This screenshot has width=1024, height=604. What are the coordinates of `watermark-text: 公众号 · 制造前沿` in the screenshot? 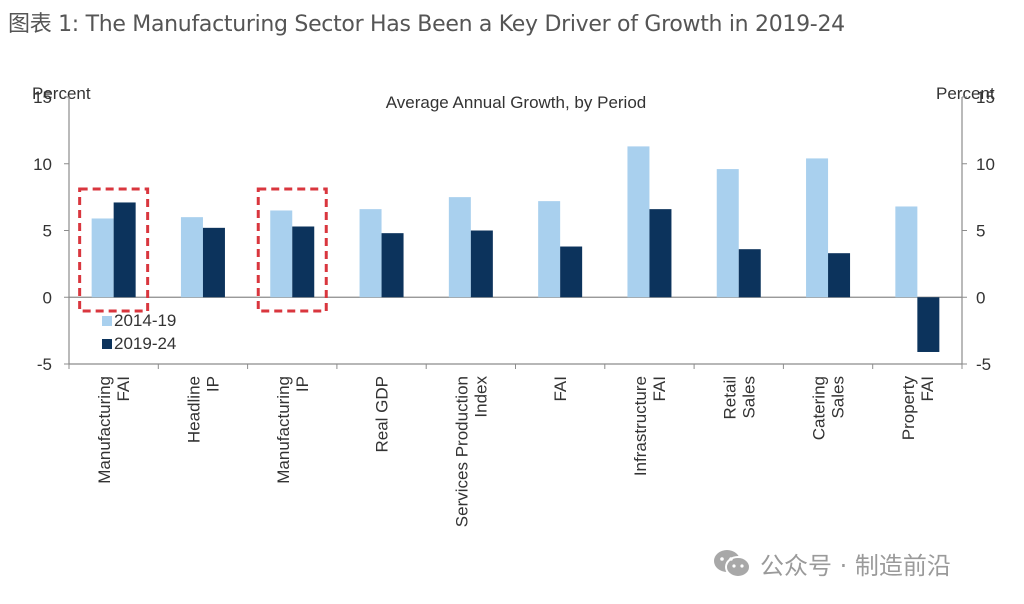 It's located at (855, 566).